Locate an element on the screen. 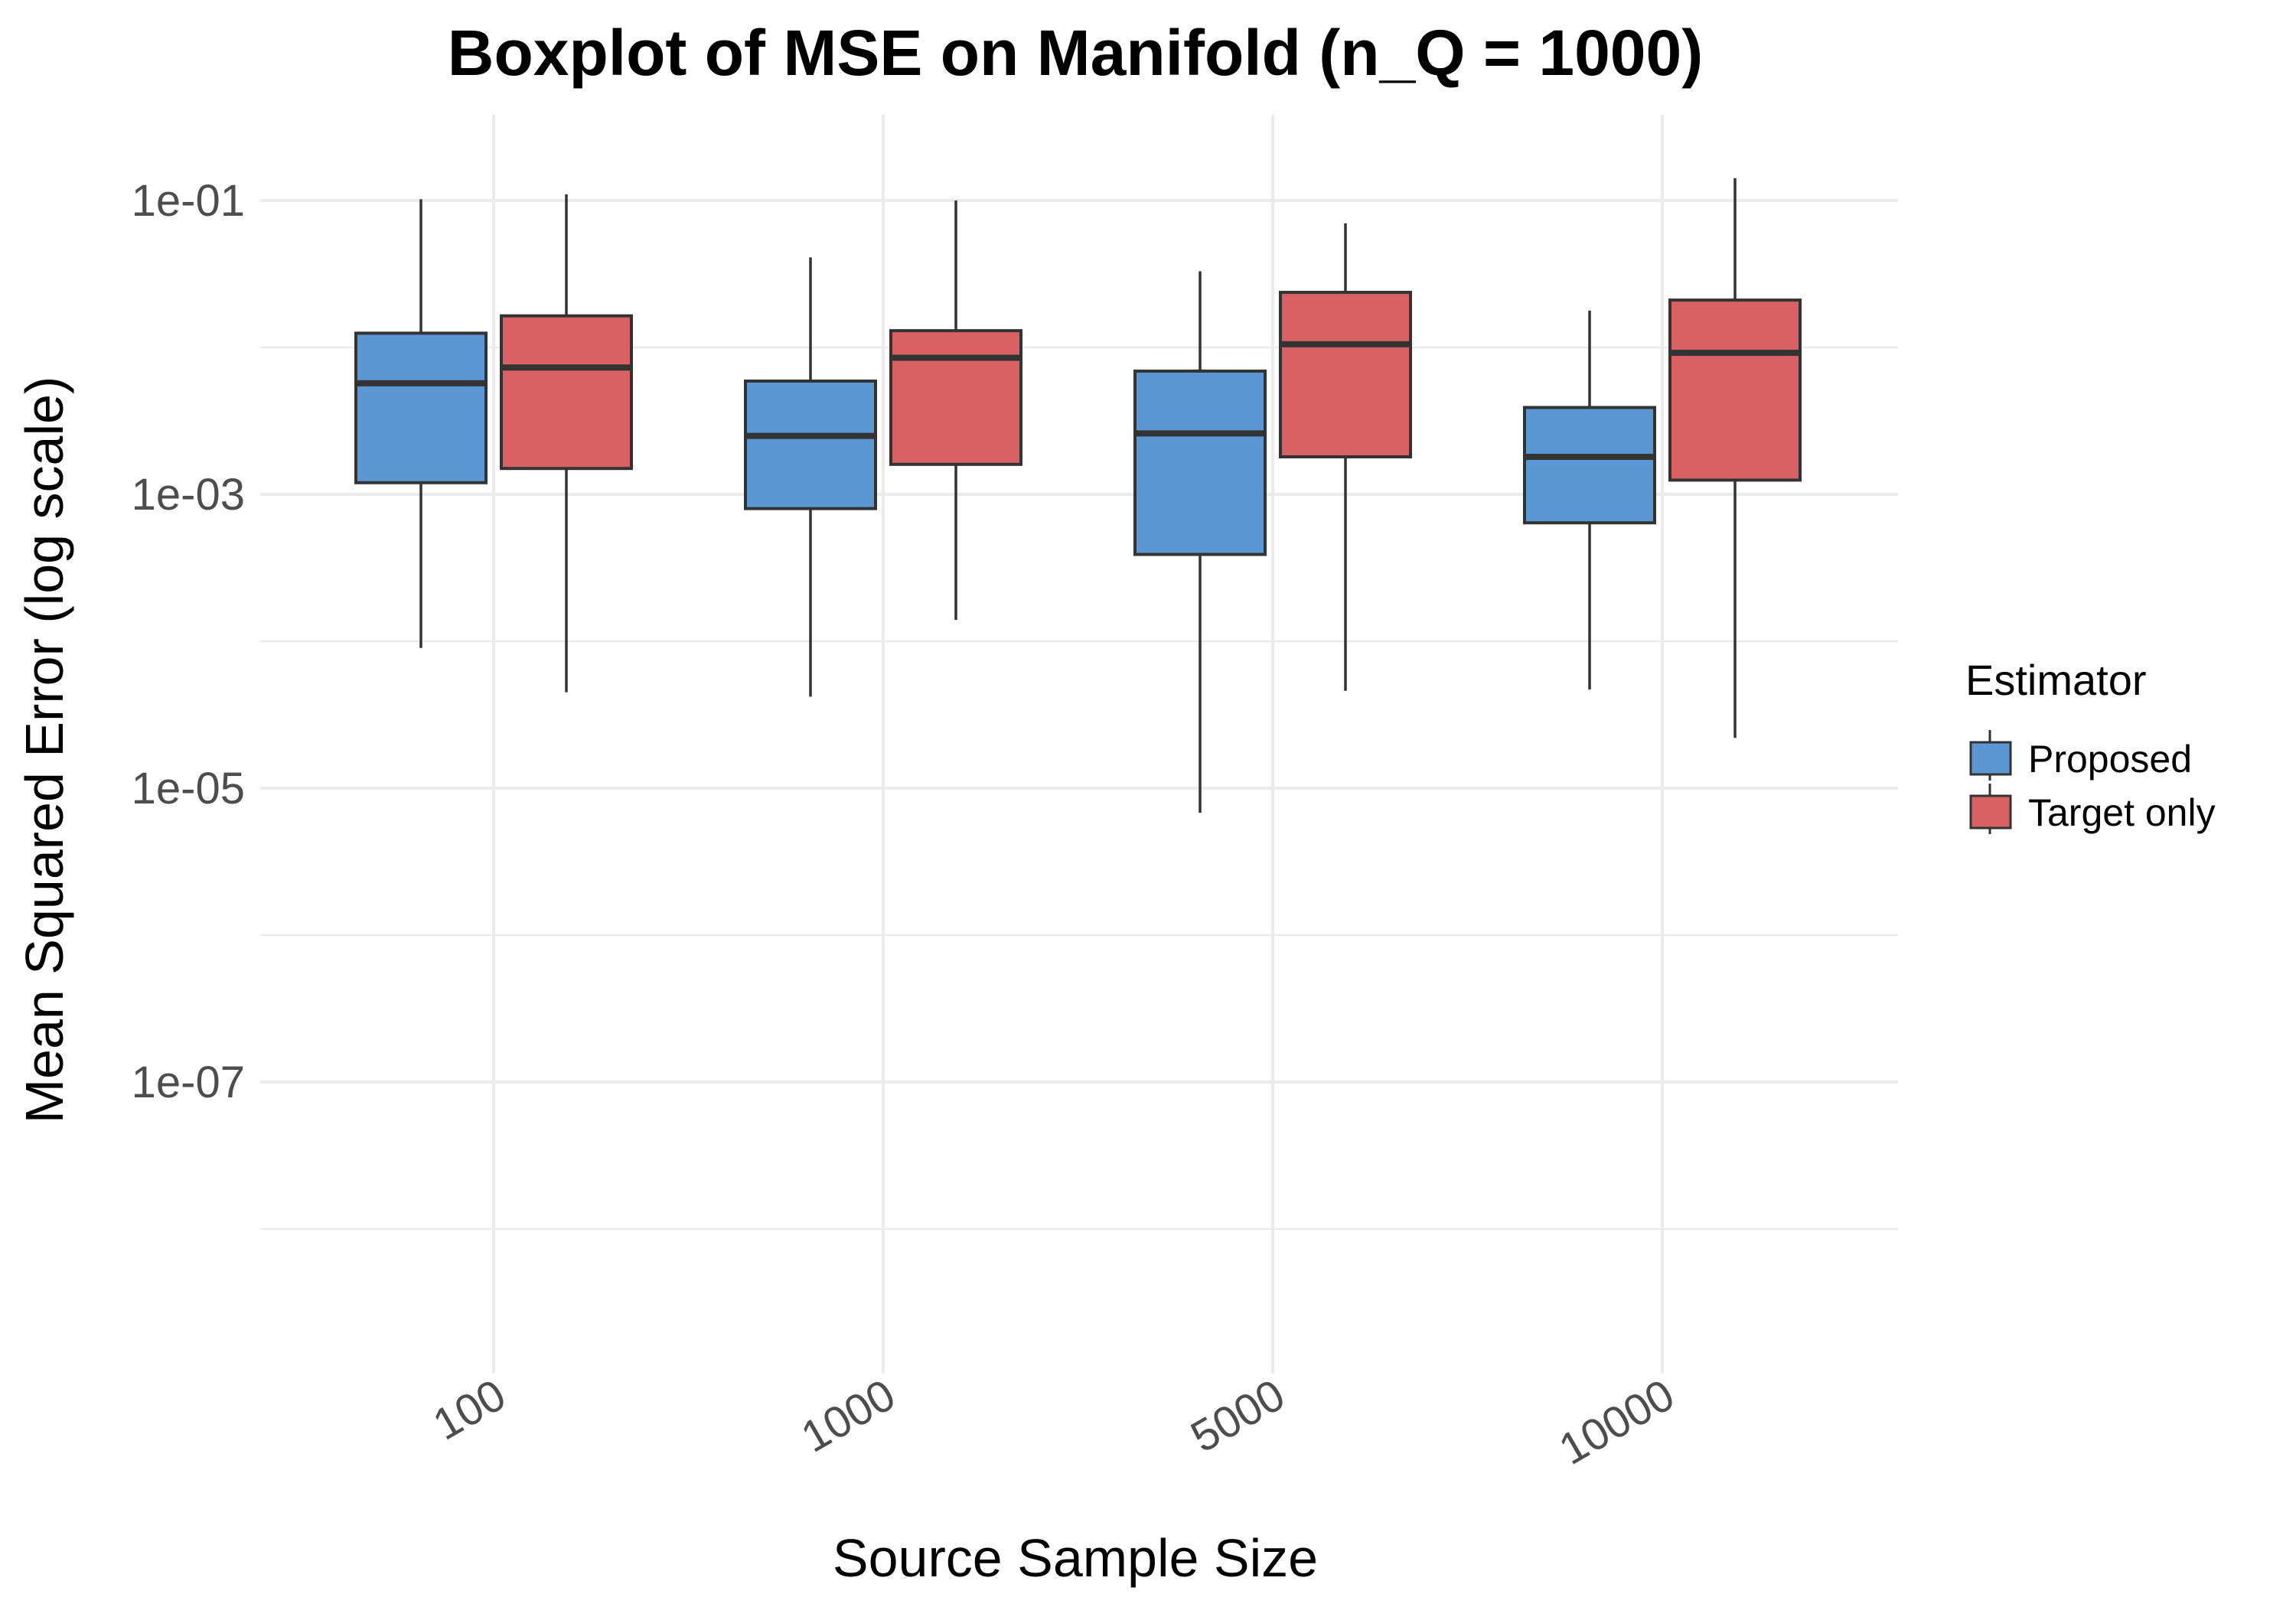 The width and height of the screenshot is (2296, 1607). y-tick-label: 1e-03 is located at coordinates (188, 495).